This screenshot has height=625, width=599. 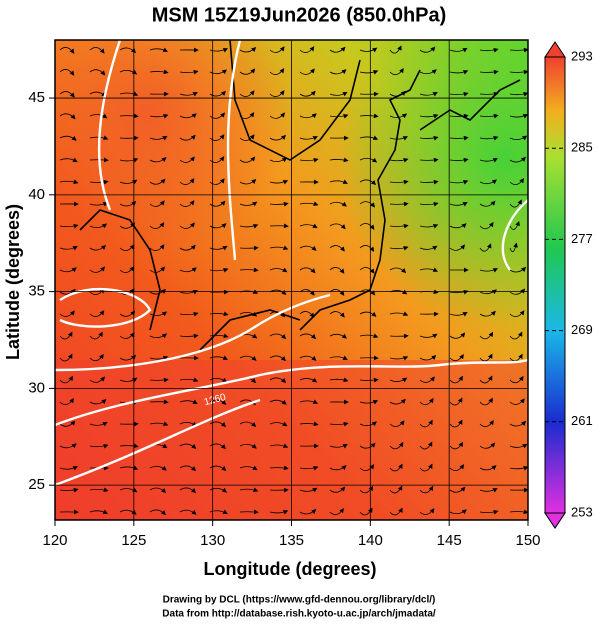 What do you see at coordinates (54, 540) in the screenshot?
I see `x-tick-label: 120` at bounding box center [54, 540].